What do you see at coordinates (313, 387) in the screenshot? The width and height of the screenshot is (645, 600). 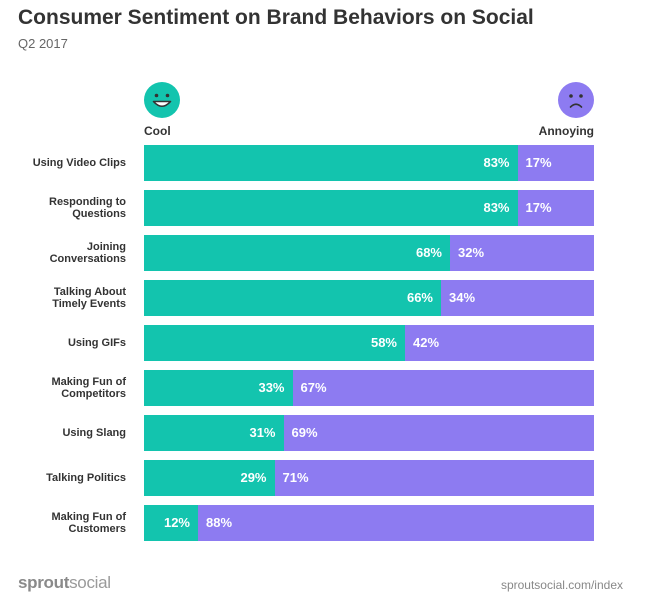 I see `annoying-value-label: 67%` at bounding box center [313, 387].